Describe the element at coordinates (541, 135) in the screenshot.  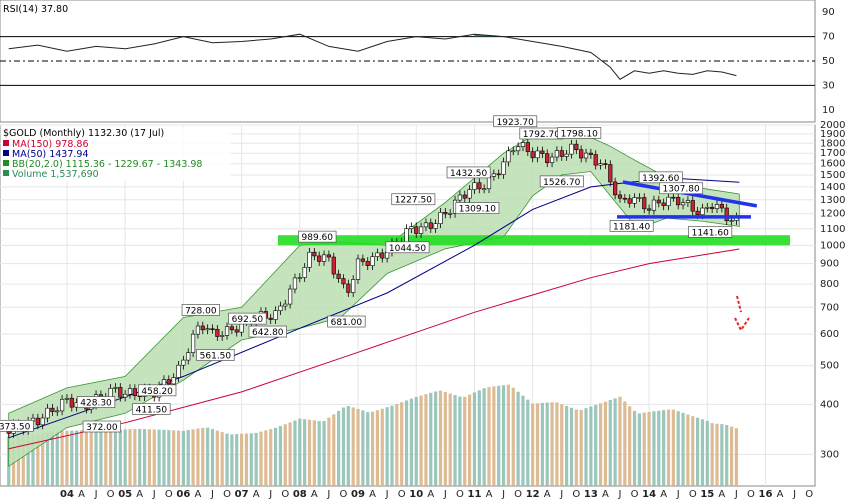
I see `annotation-label: 1792.70` at that location.